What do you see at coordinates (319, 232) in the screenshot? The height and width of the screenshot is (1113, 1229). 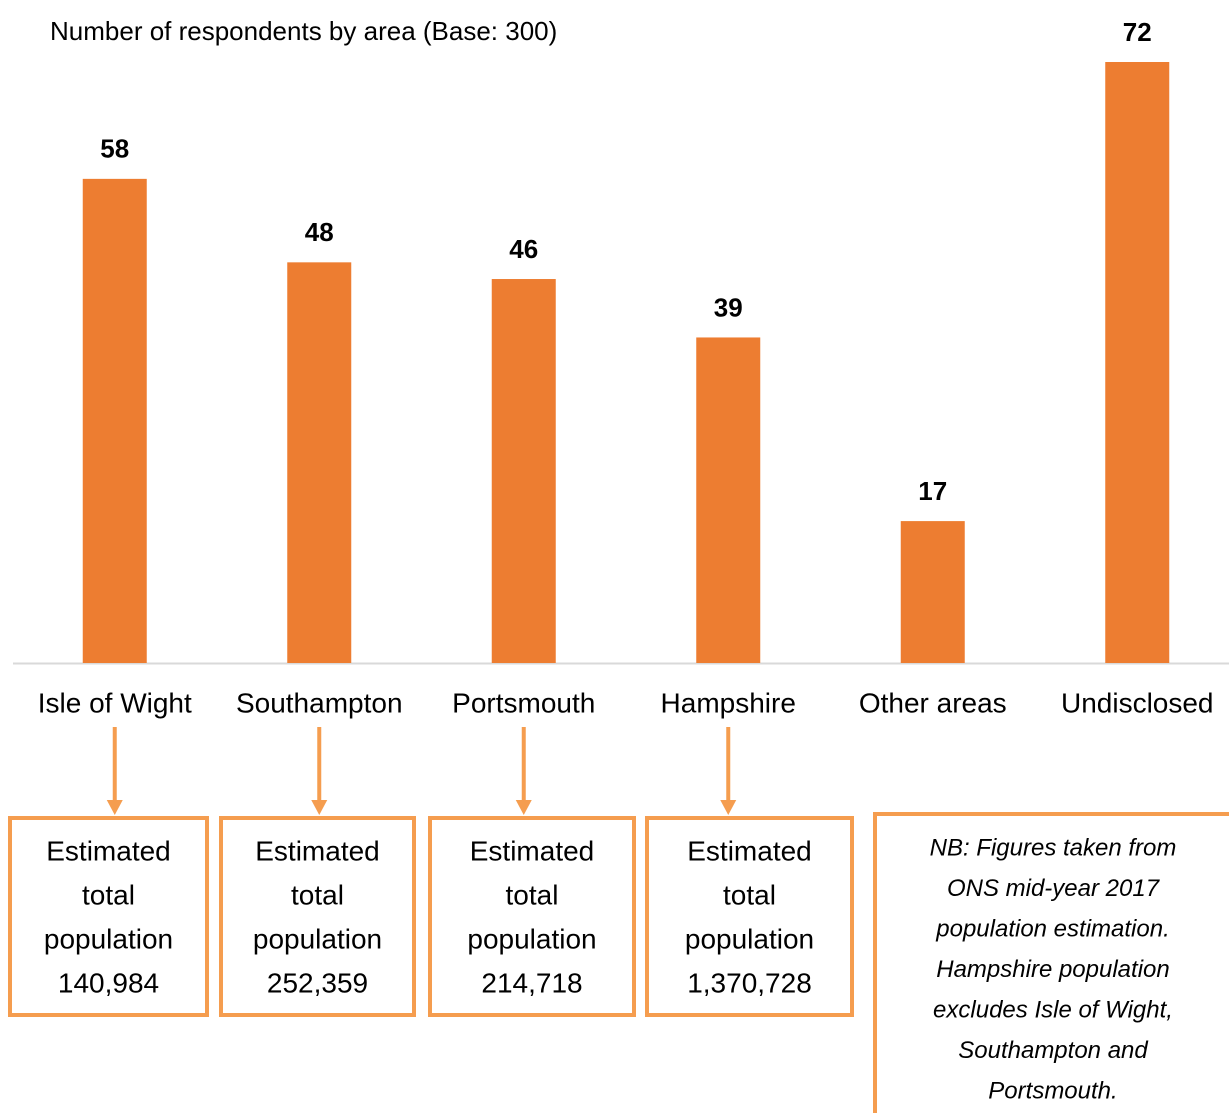 I see `value-label: 48` at bounding box center [319, 232].